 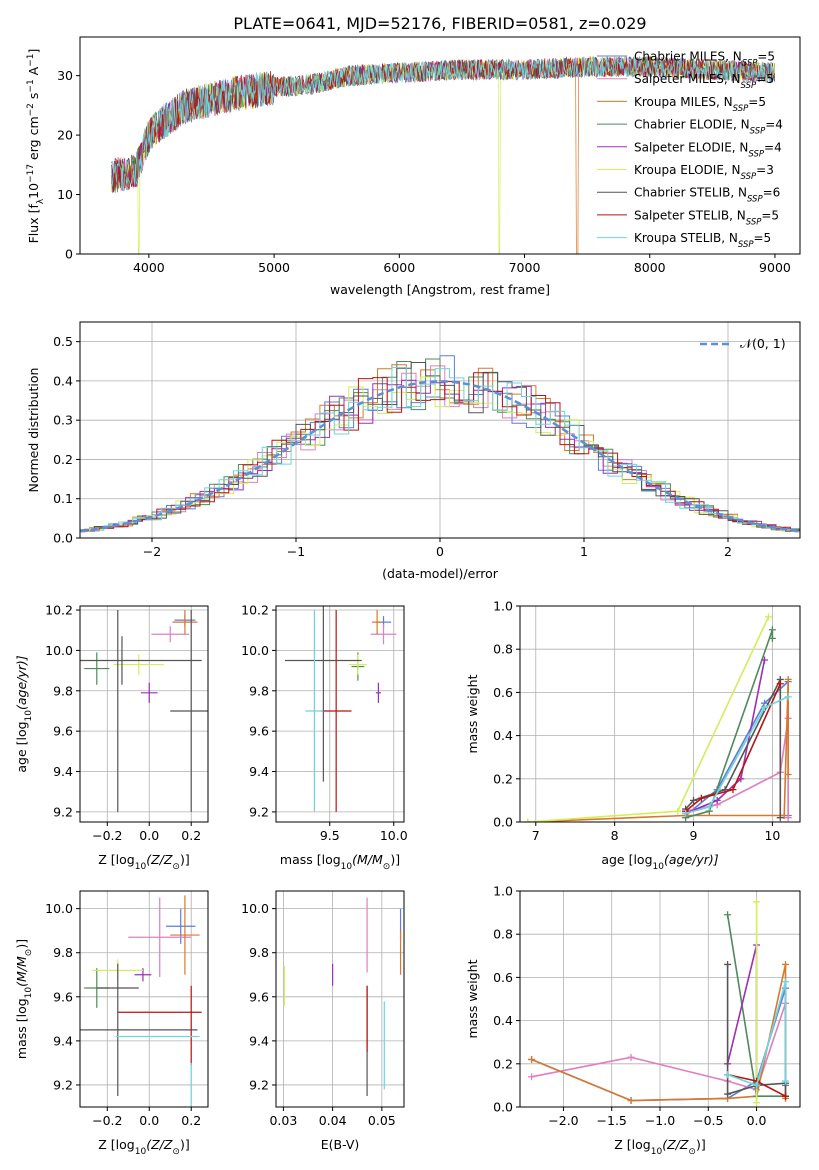 I want to click on x-tick-label: 9.5, so click(x=330, y=835).